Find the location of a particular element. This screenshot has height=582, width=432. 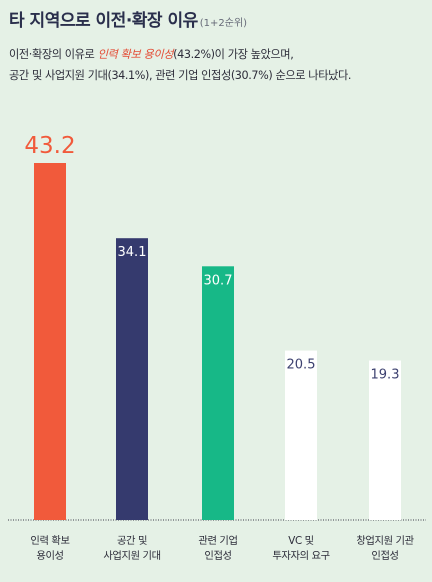

bar-value-label-4: 20.5 is located at coordinates (301, 365).